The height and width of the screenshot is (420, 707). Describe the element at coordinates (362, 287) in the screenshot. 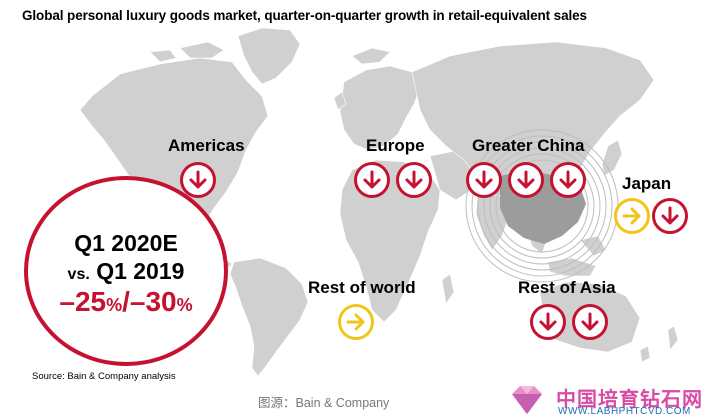

I see `region-label-rest-of-world: Rest of world` at that location.